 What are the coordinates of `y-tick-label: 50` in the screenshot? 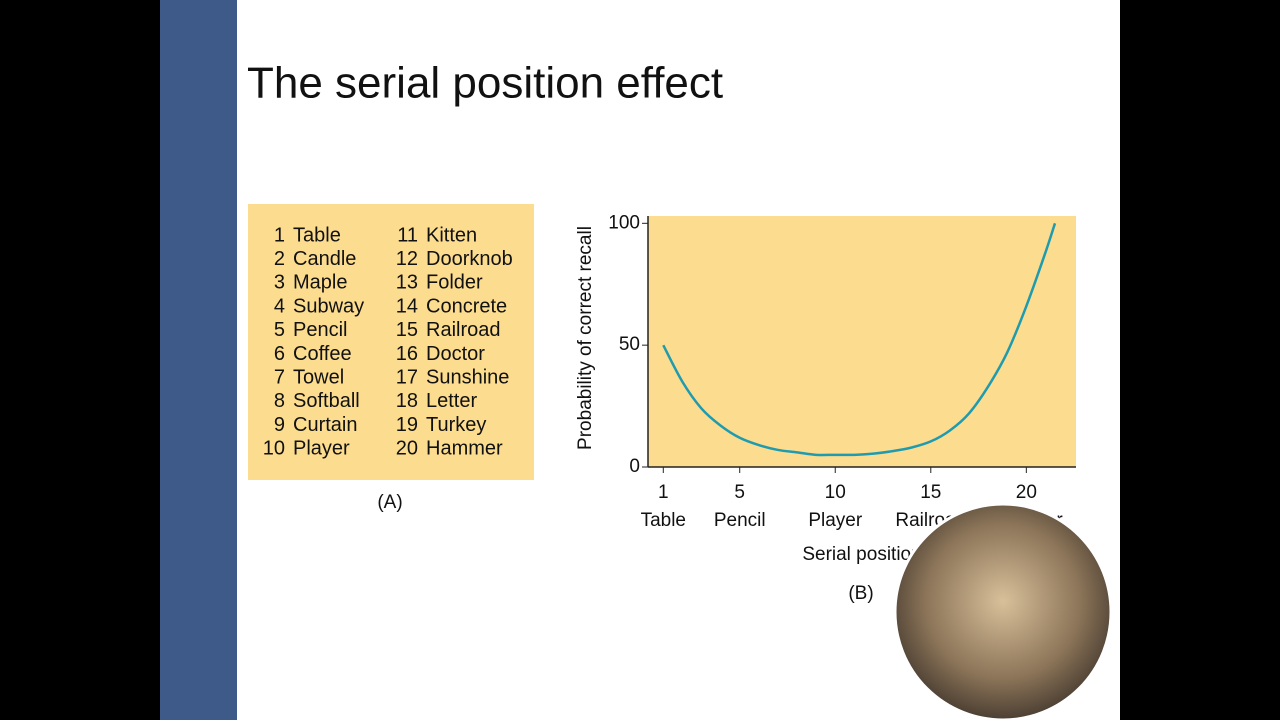 It's located at (629, 344).